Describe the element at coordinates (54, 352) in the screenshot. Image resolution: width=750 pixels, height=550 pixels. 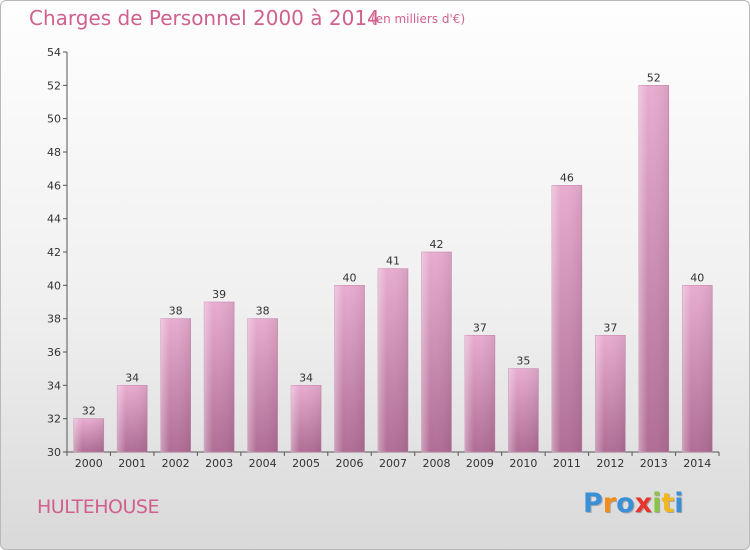
I see `y-tick-label: 36` at that location.